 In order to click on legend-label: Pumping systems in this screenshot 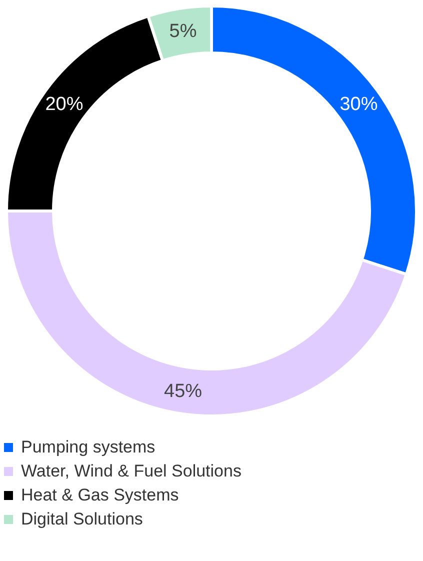, I will do `click(88, 447)`.